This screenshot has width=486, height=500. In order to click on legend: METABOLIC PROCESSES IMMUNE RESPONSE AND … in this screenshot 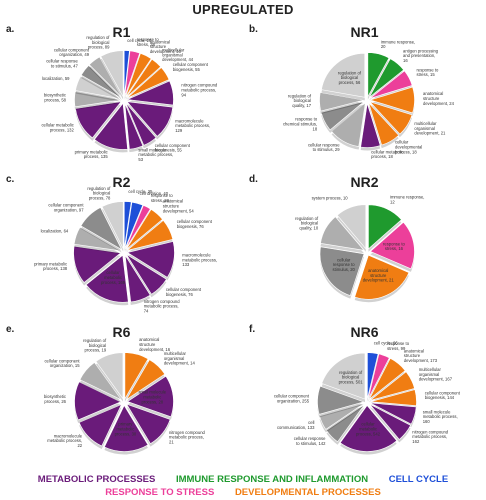, I will do `click(243, 485)`.